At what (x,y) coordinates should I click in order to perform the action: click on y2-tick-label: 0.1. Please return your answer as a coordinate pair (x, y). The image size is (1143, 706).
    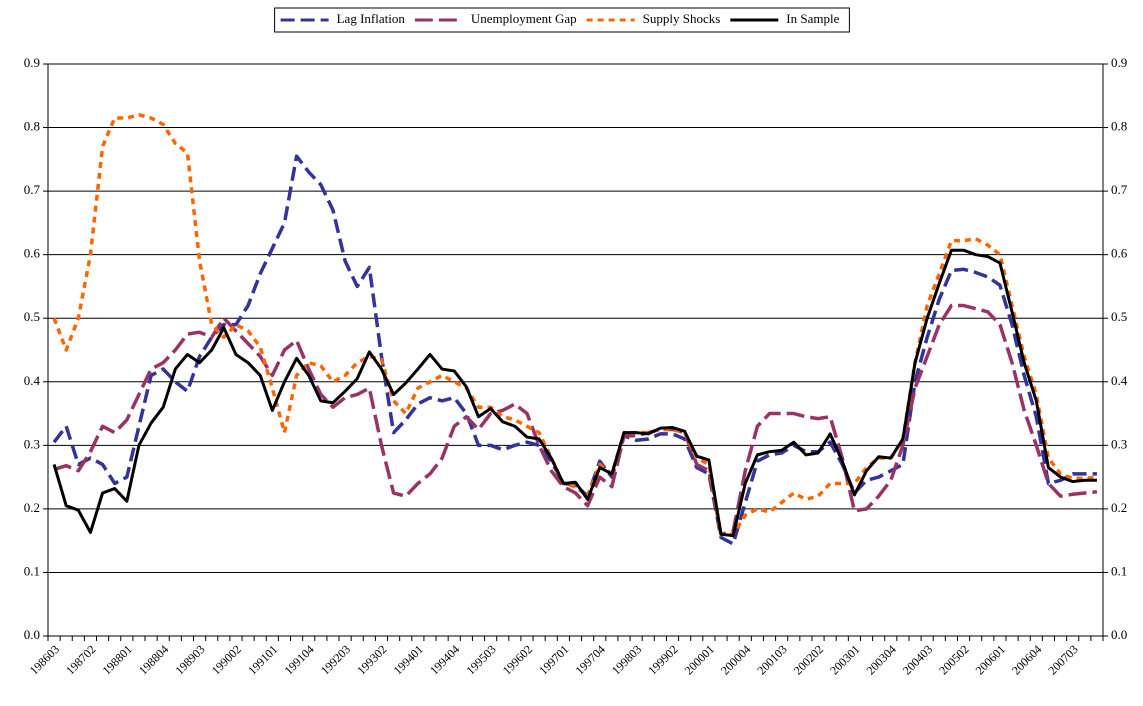
    Looking at the image, I should click on (1119, 570).